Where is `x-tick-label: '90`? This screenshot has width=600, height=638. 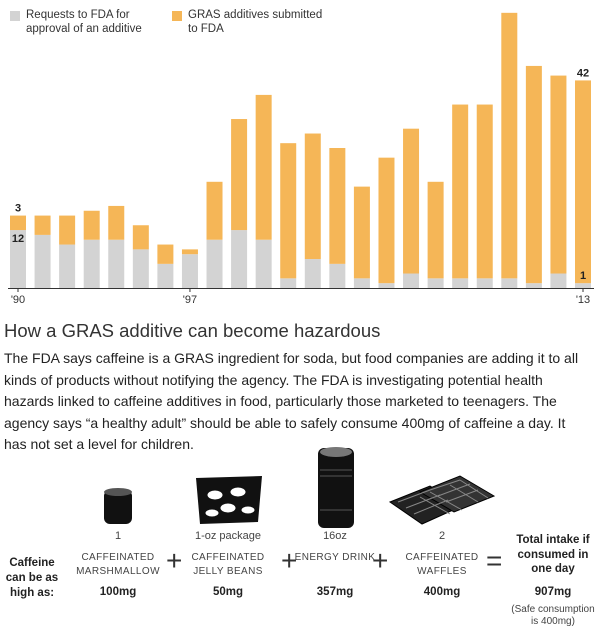 x-tick-label: '90 is located at coordinates (18, 300).